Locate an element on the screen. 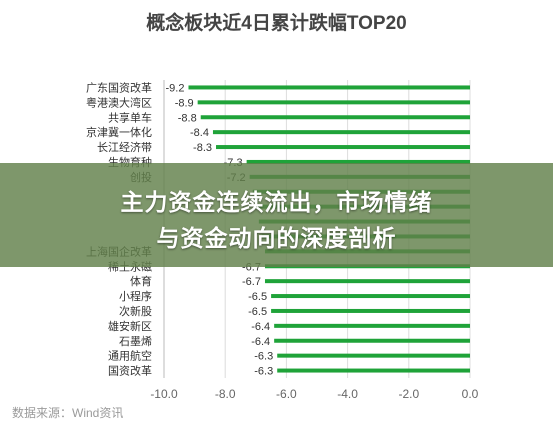  data-label: -8.9 is located at coordinates (184, 103).